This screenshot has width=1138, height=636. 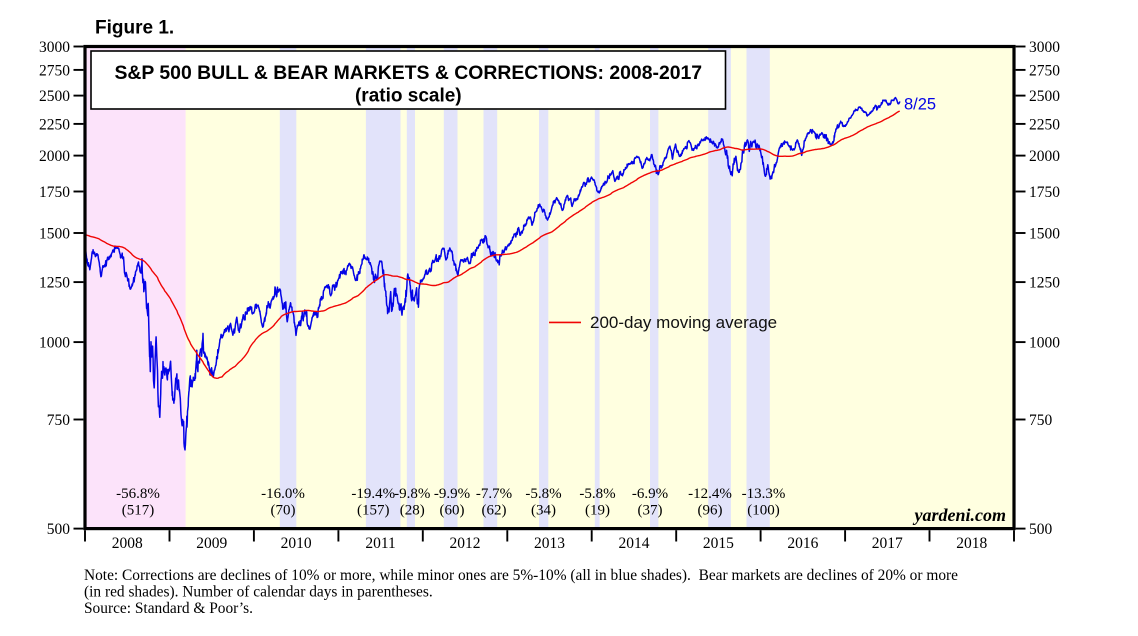 What do you see at coordinates (412, 494) in the screenshot?
I see `svg-text: -9.8%` at bounding box center [412, 494].